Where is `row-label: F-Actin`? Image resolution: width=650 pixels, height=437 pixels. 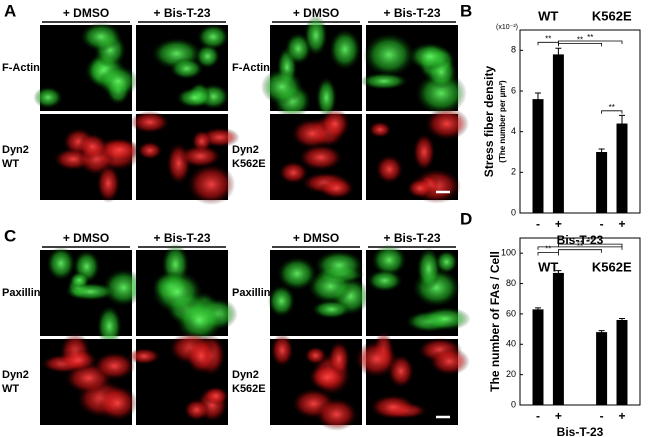 row-label: F-Actin is located at coordinates (251, 68).